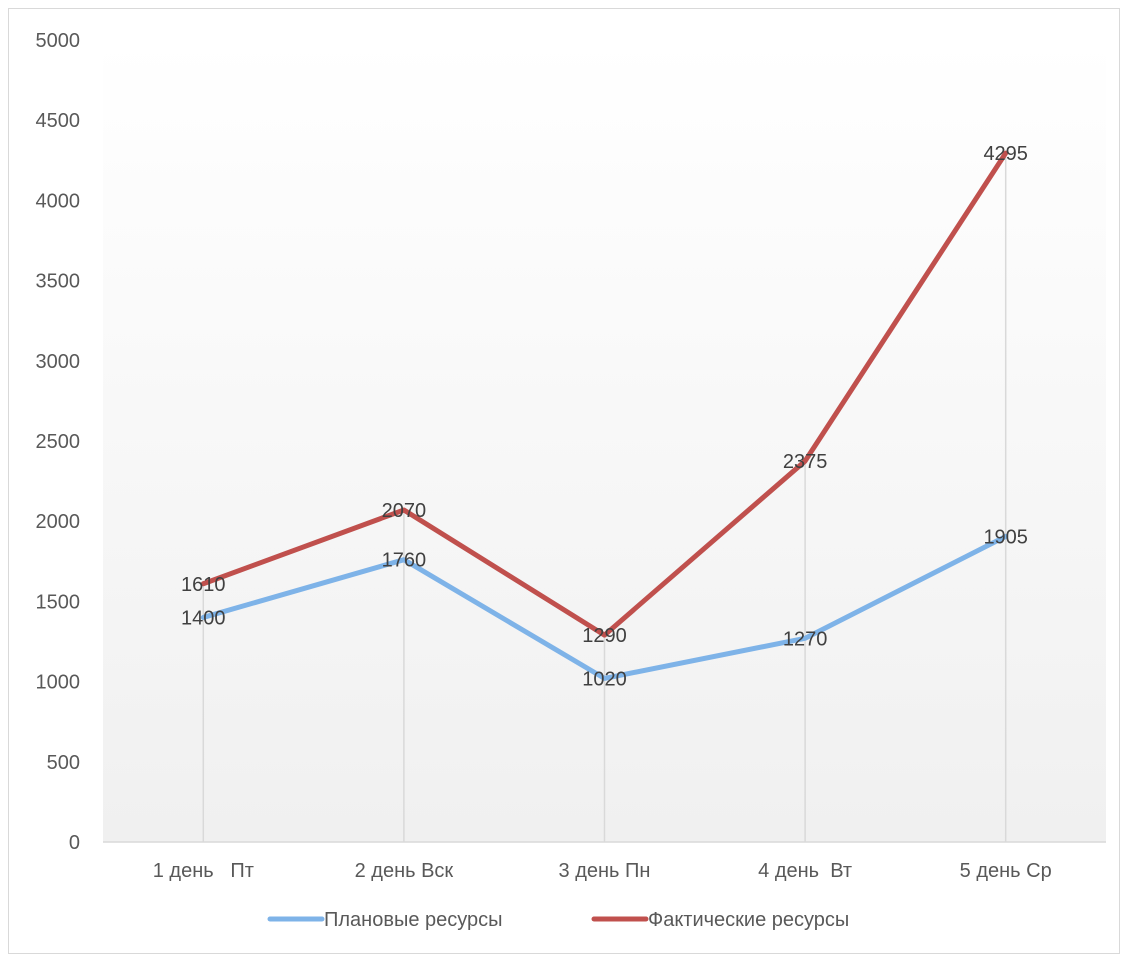  What do you see at coordinates (203, 585) in the screenshot?
I see `data-label: 1610` at bounding box center [203, 585].